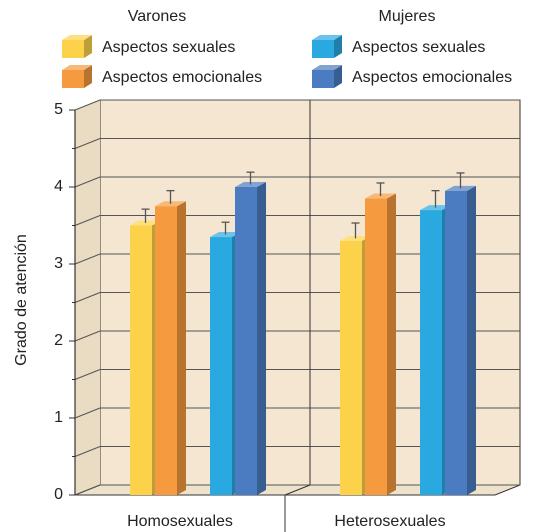  I want to click on group-divider-front, so click(297, 490).